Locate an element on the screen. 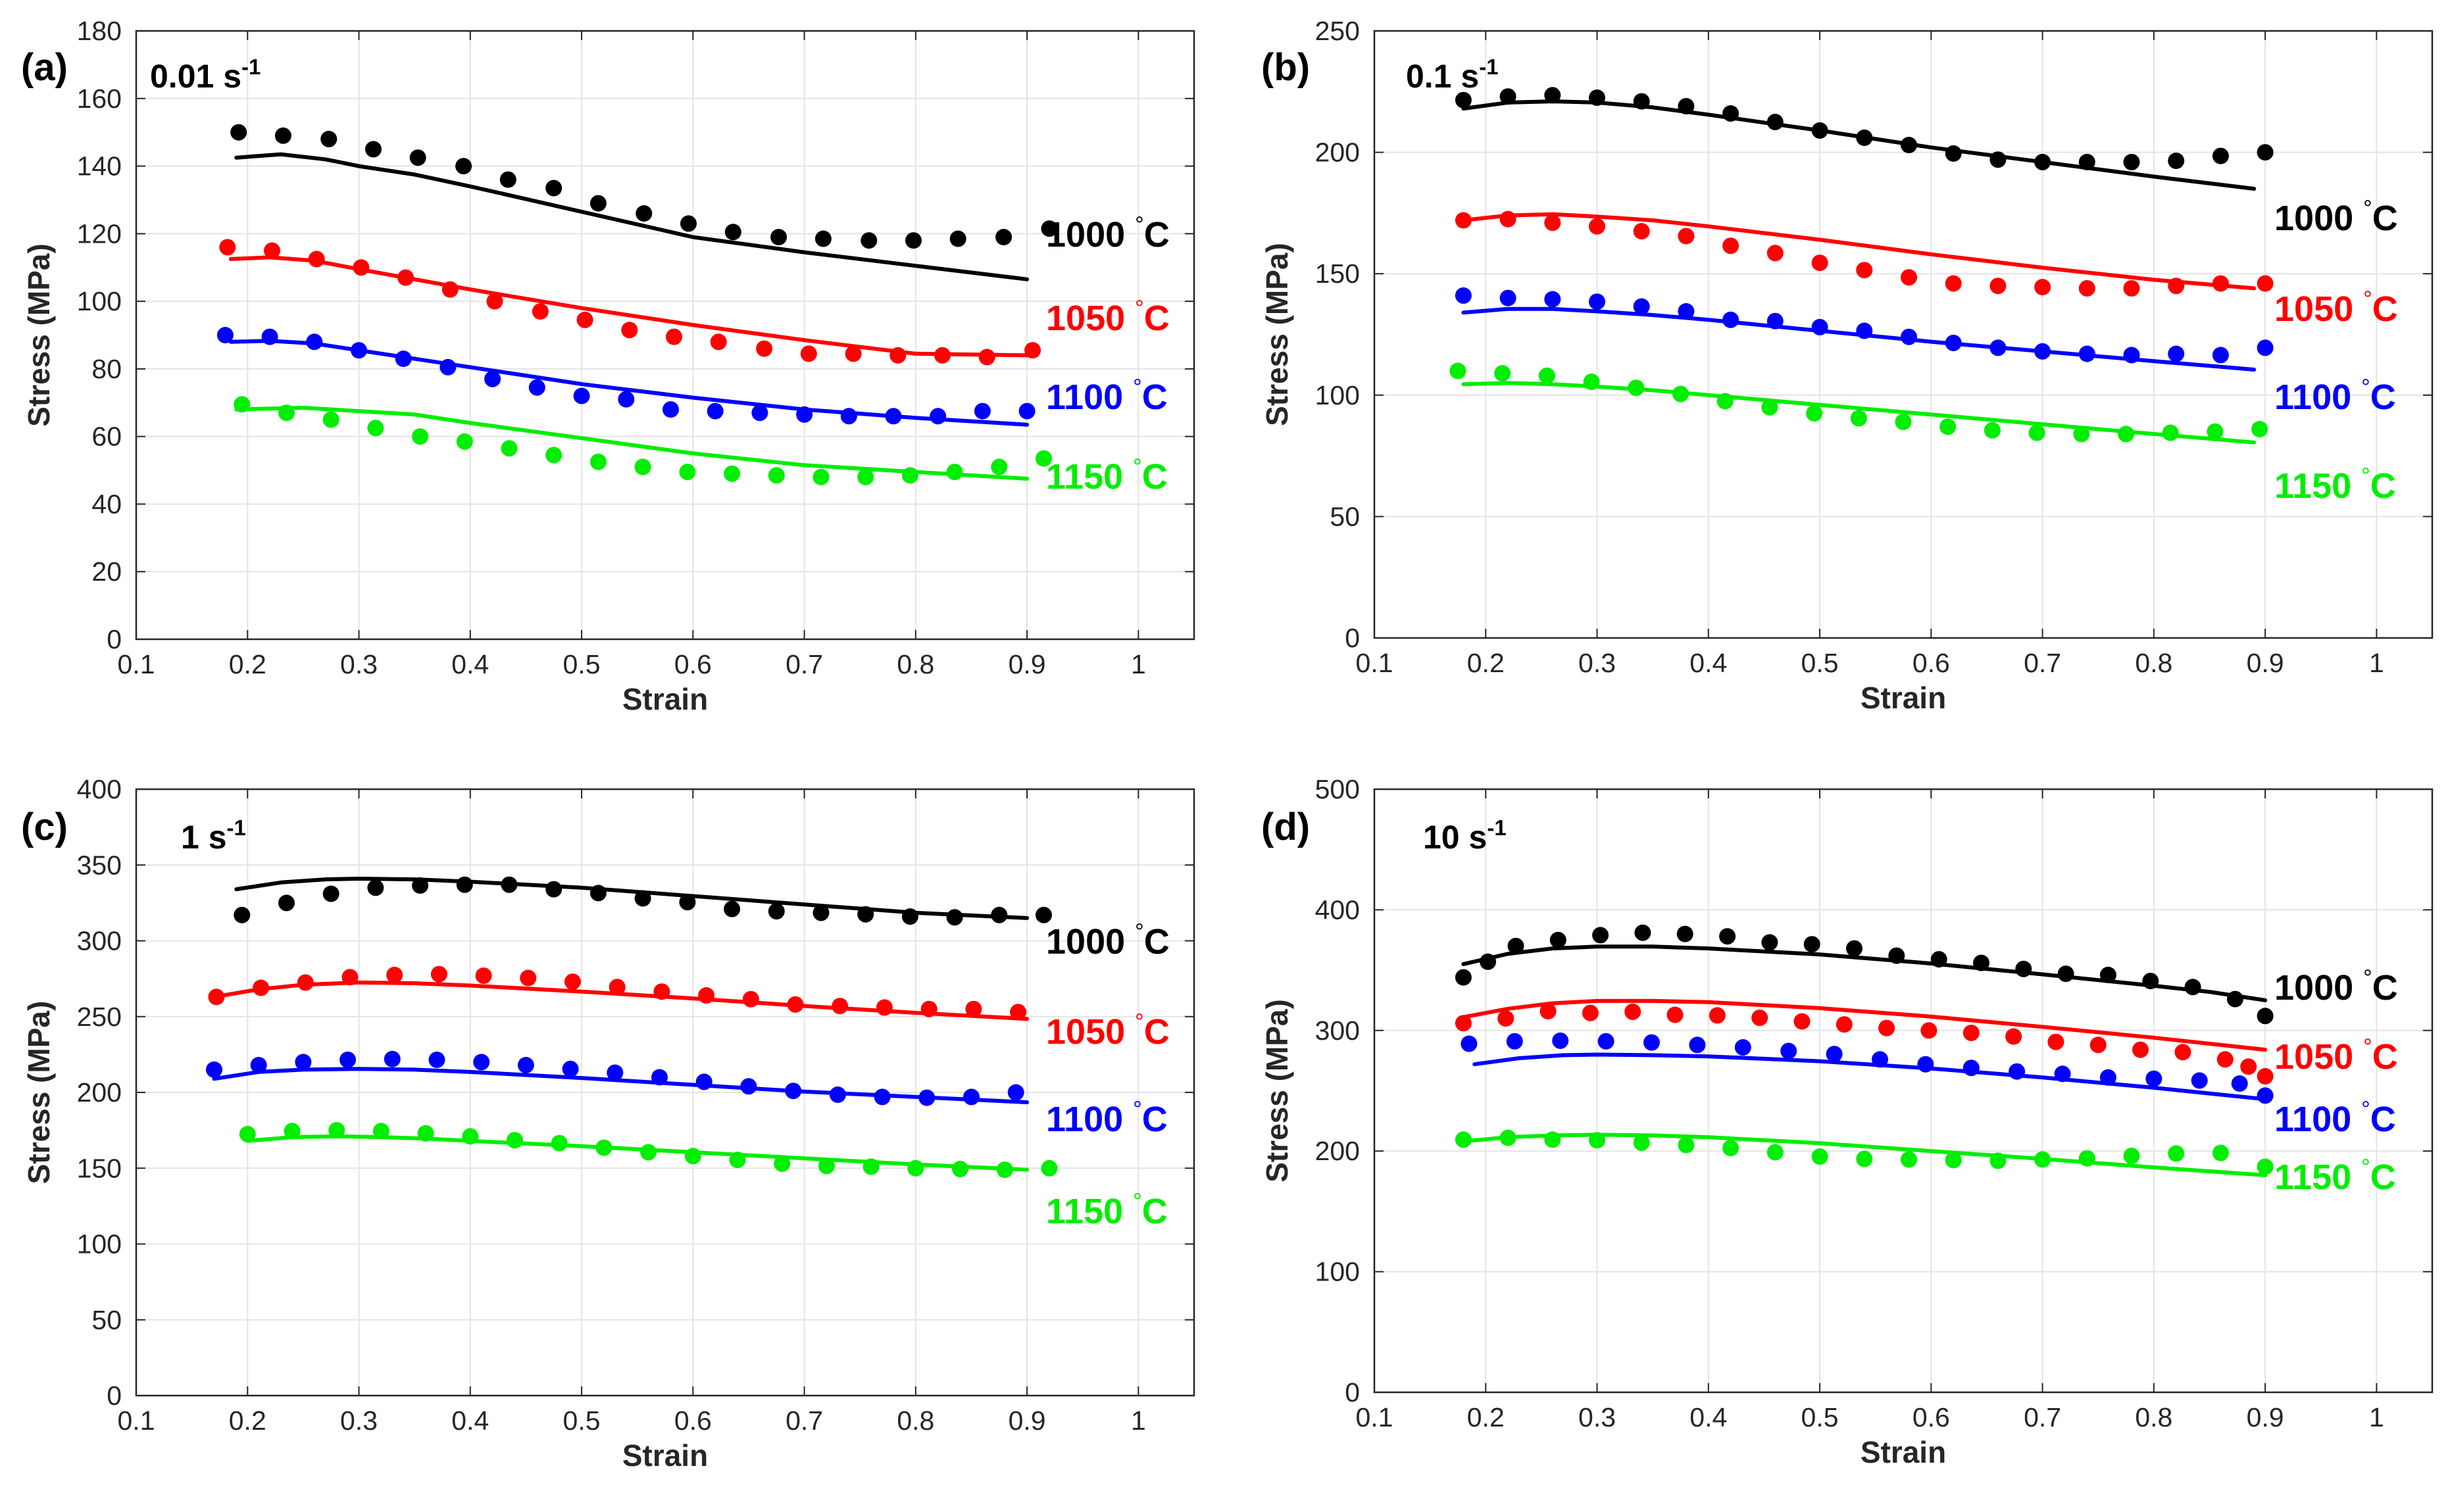 The height and width of the screenshot is (1512, 2450). x-tick-label: 0.1 is located at coordinates (1375, 1417).